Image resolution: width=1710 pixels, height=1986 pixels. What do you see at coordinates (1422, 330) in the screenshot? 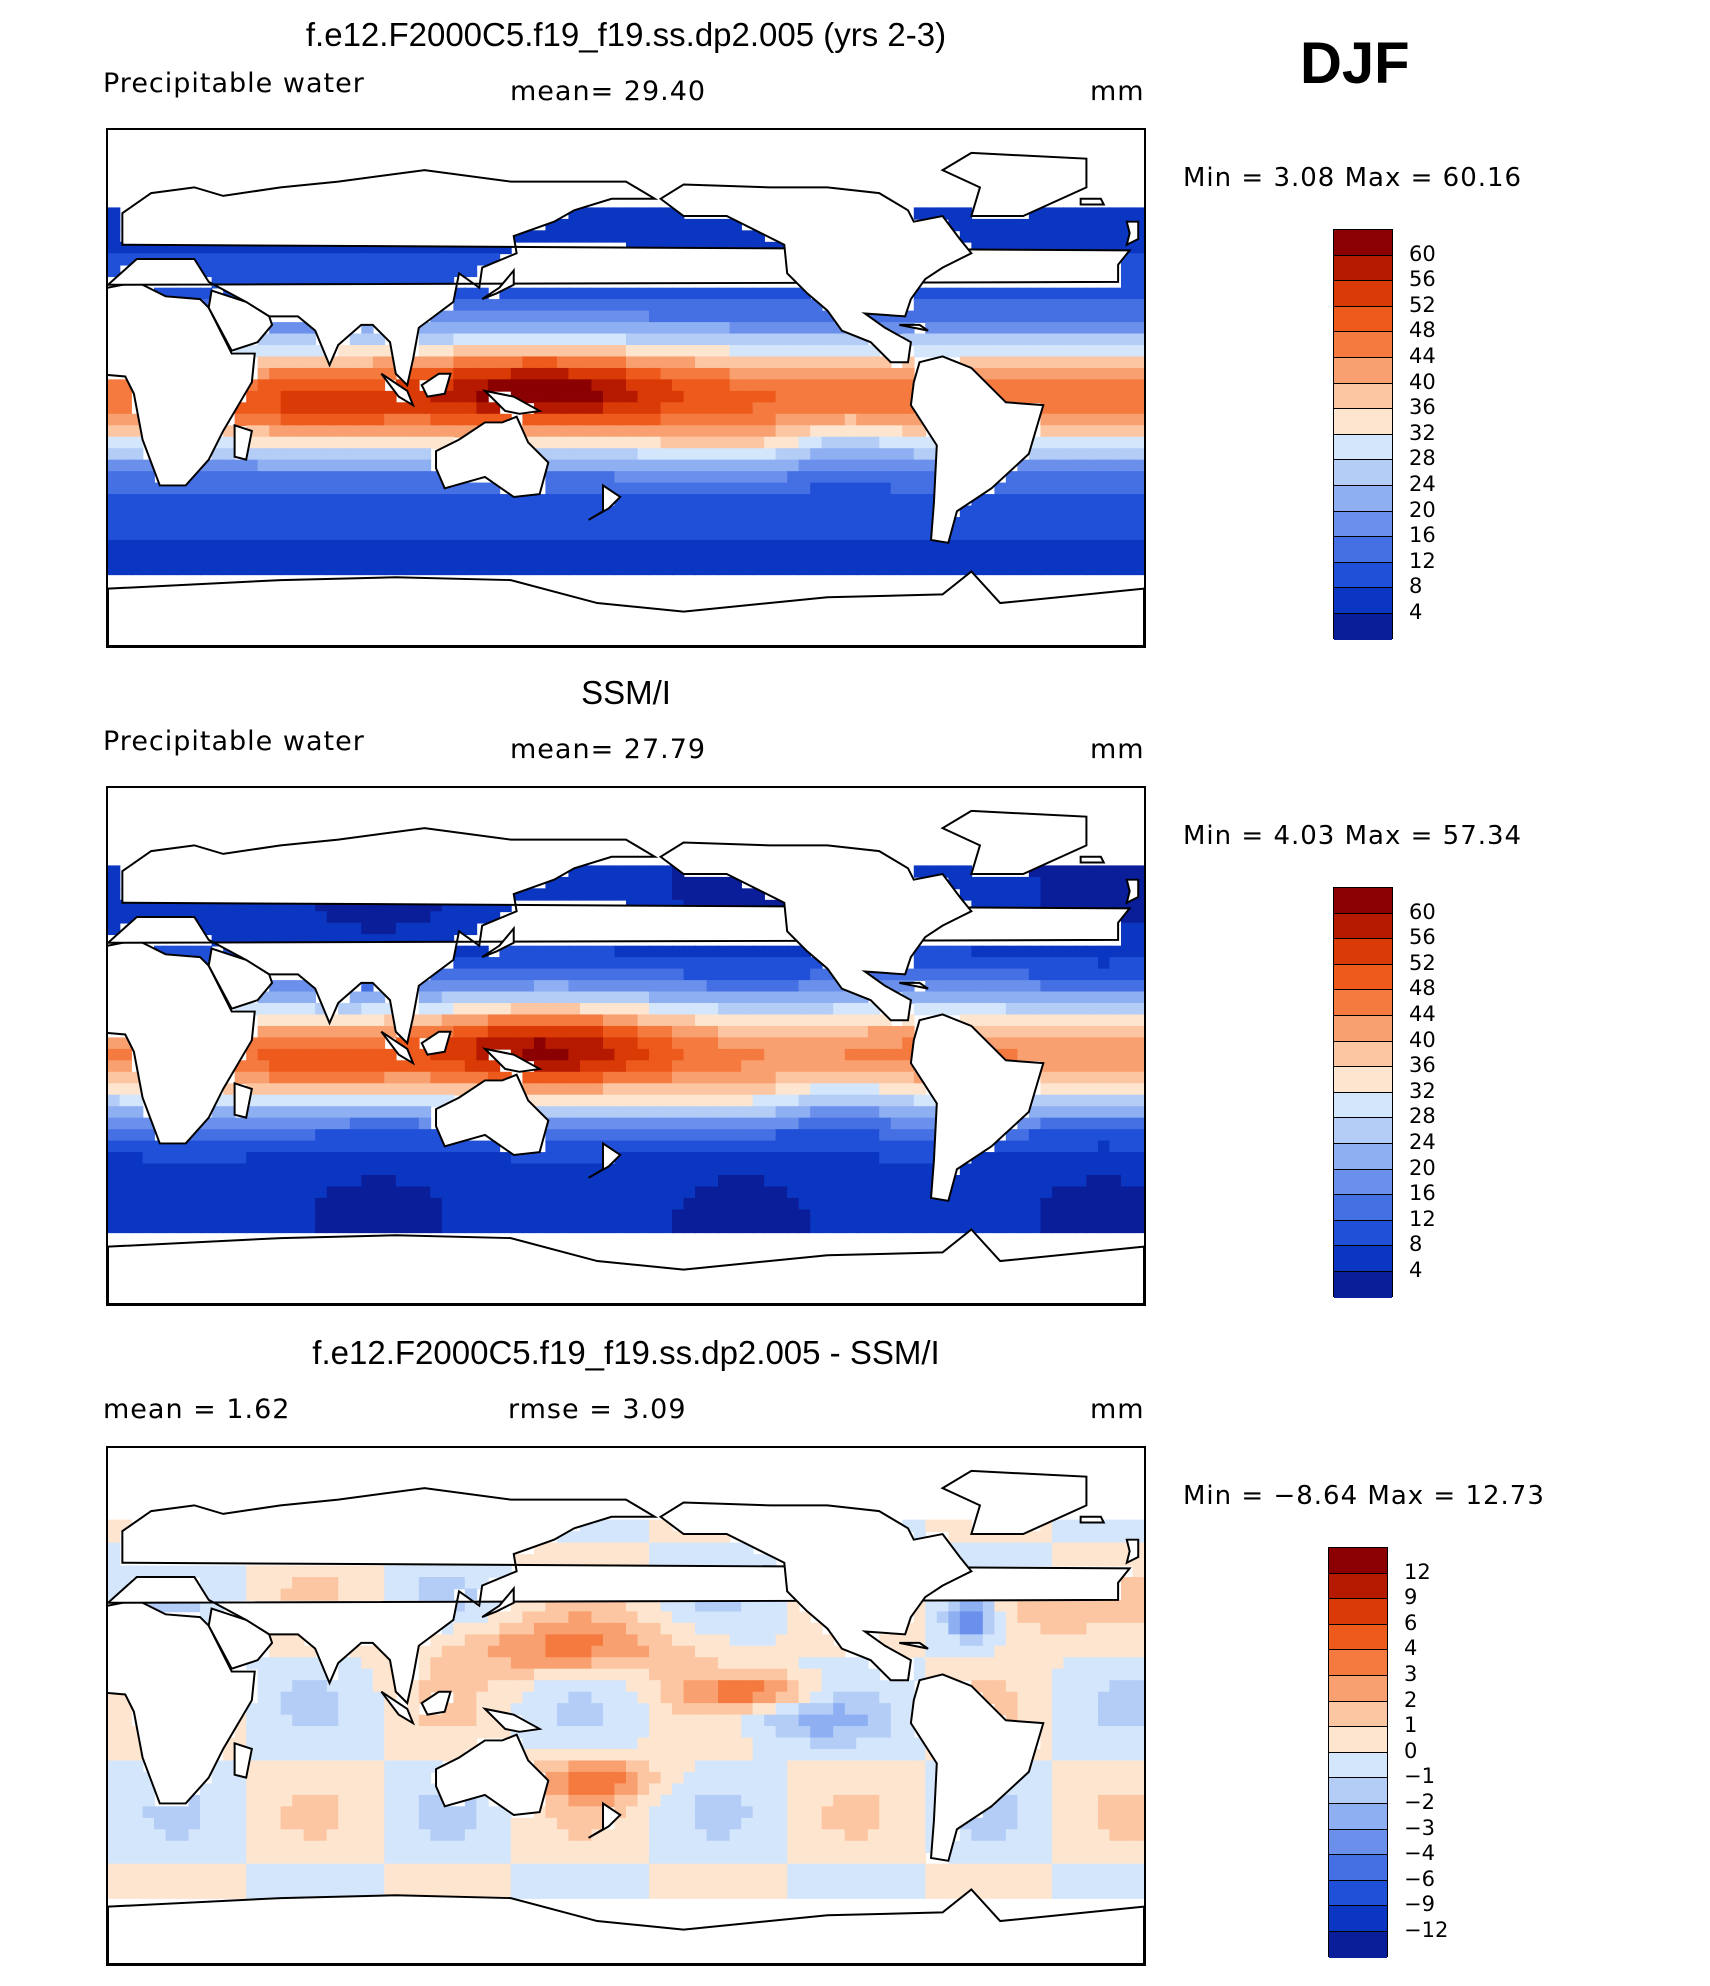
I see `colorbar-tick-label: 48` at bounding box center [1422, 330].